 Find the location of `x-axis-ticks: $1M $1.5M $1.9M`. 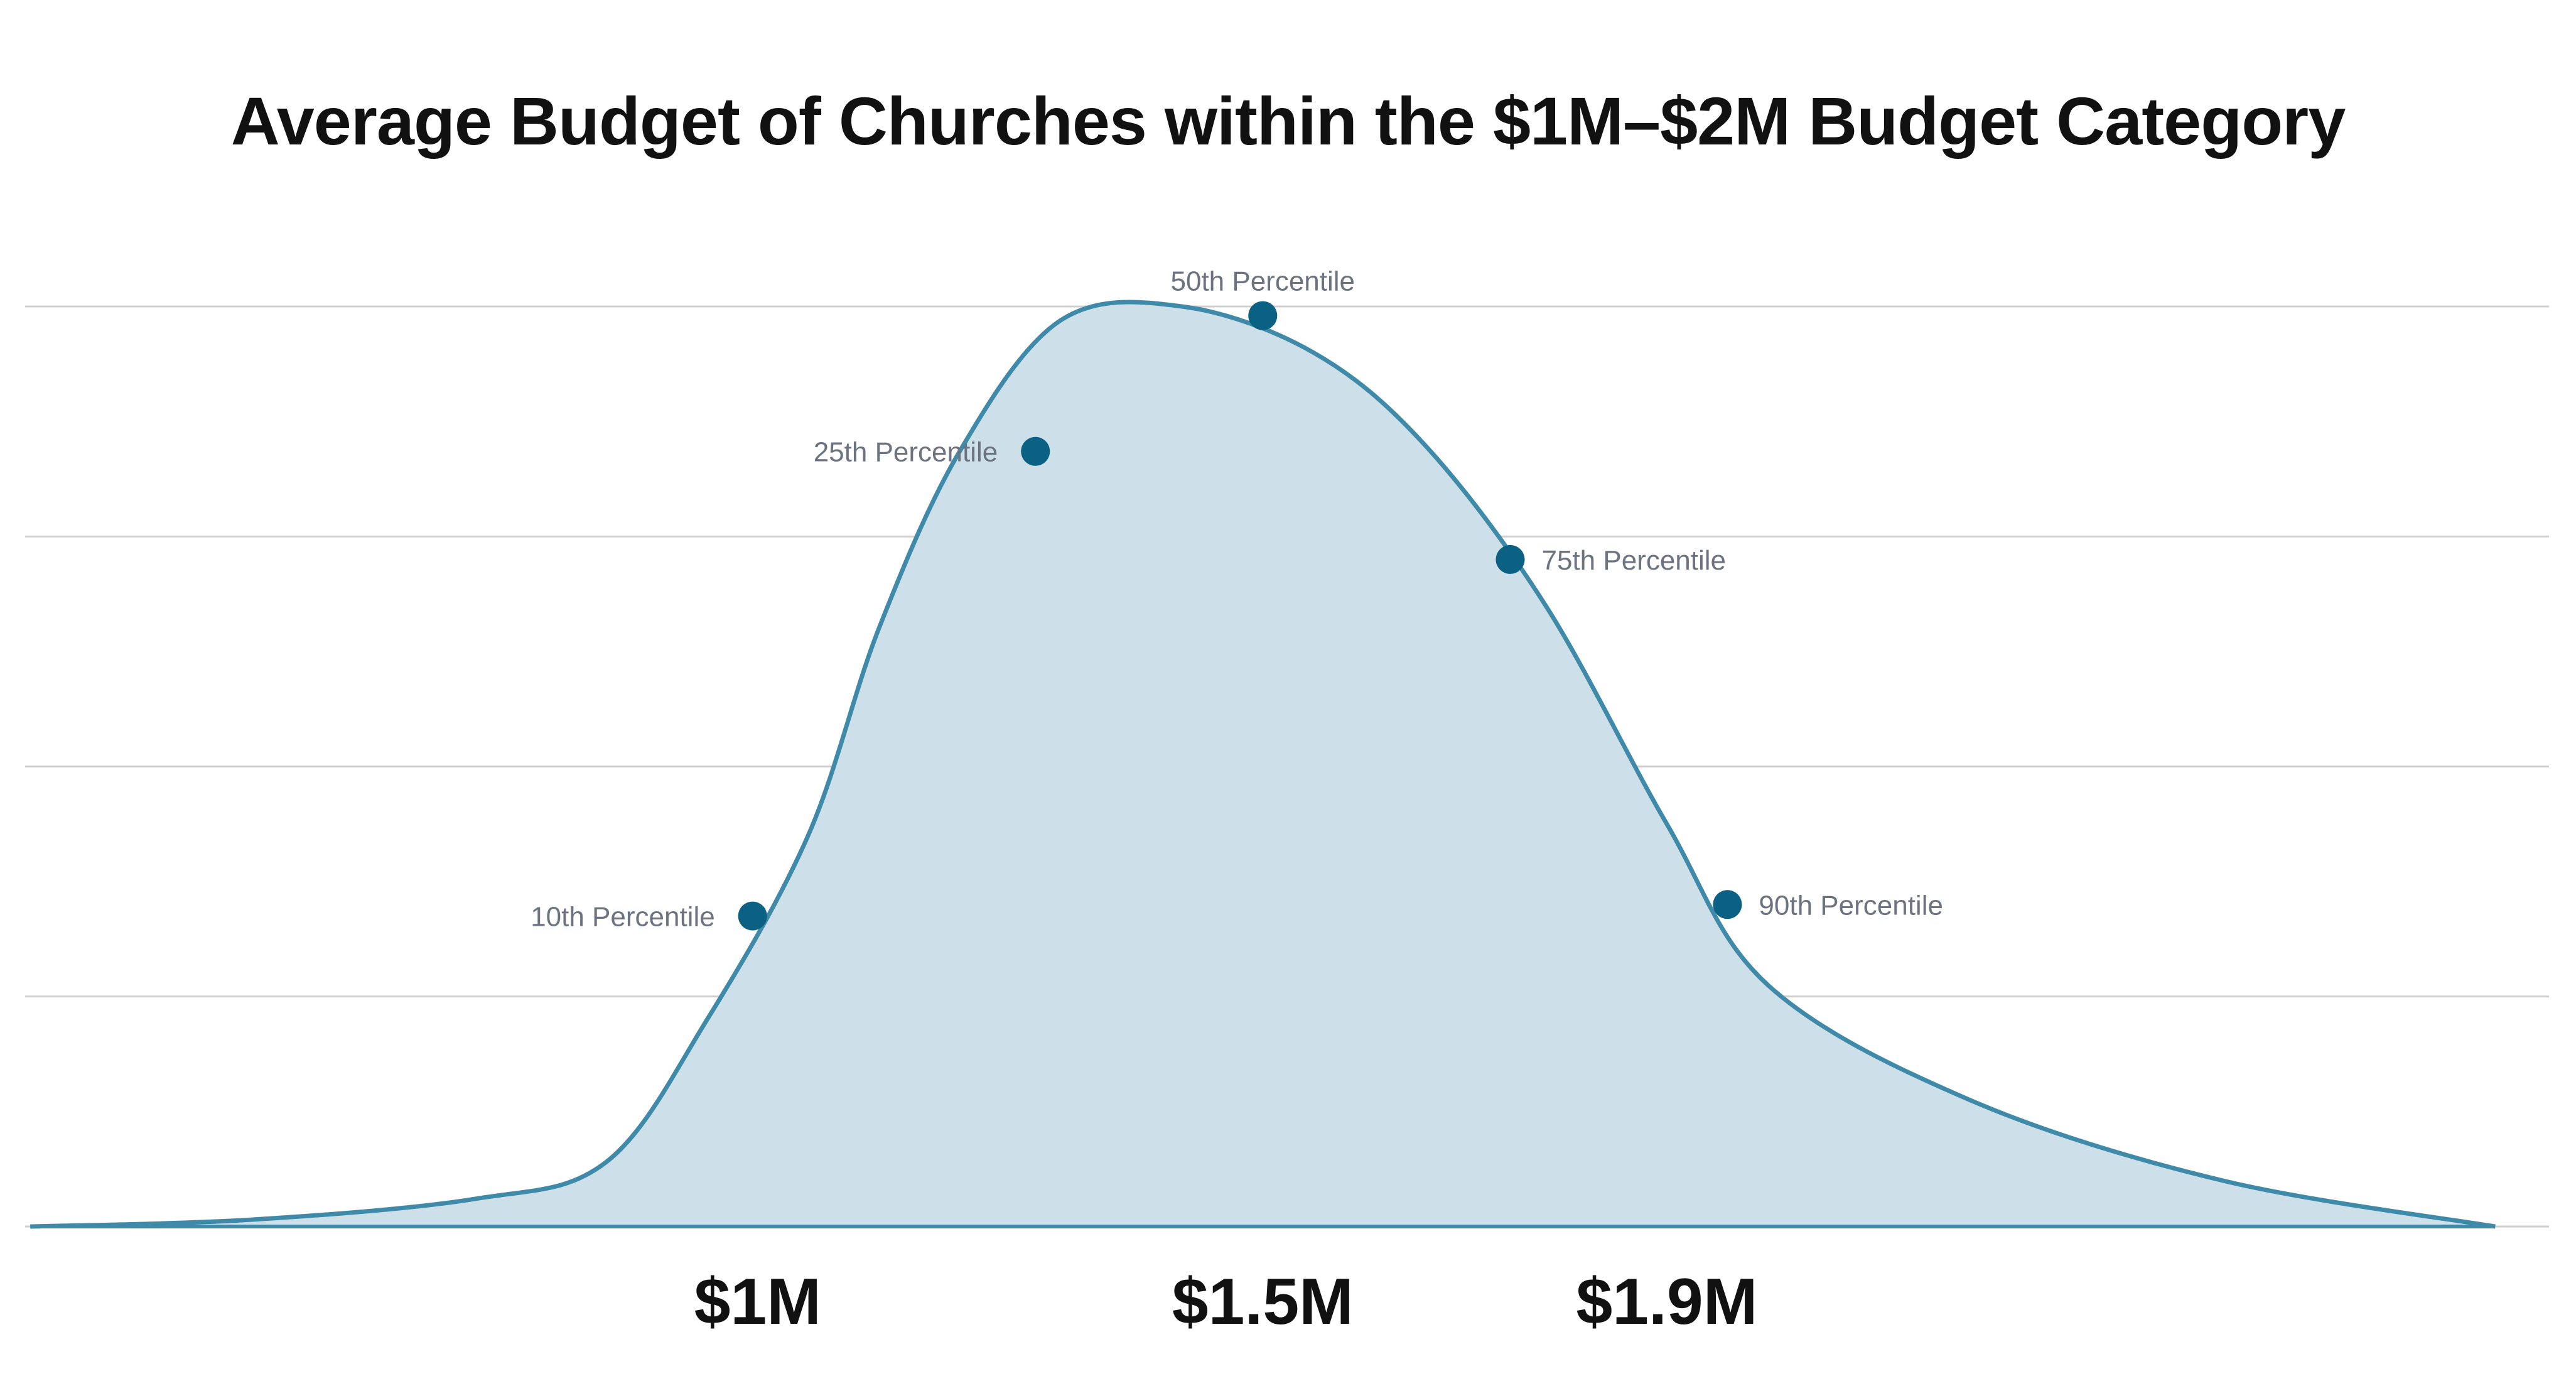

x-axis-ticks: $1M $1.5M $1.9M is located at coordinates (1226, 1301).